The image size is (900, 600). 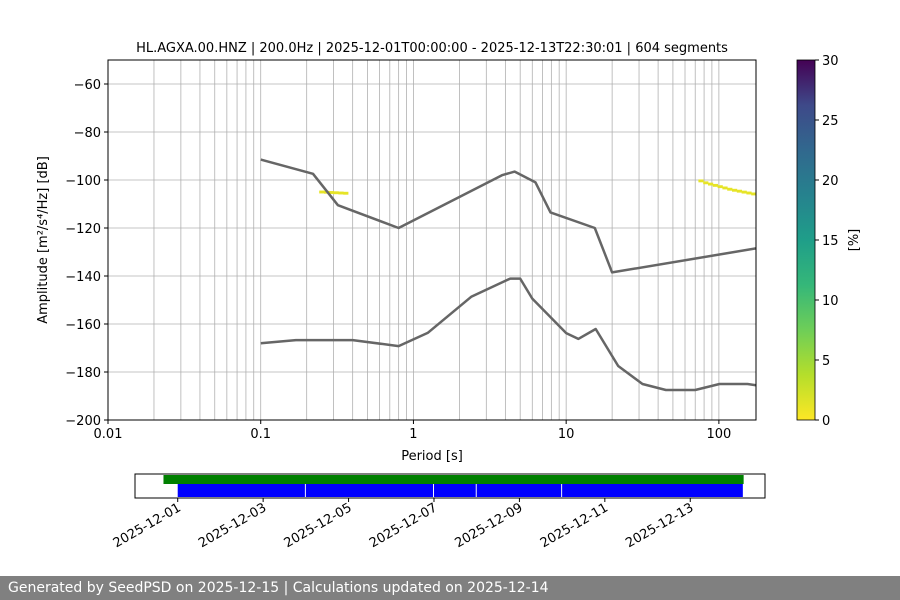 I want to click on x-tick-label: 0.01, so click(x=108, y=434).